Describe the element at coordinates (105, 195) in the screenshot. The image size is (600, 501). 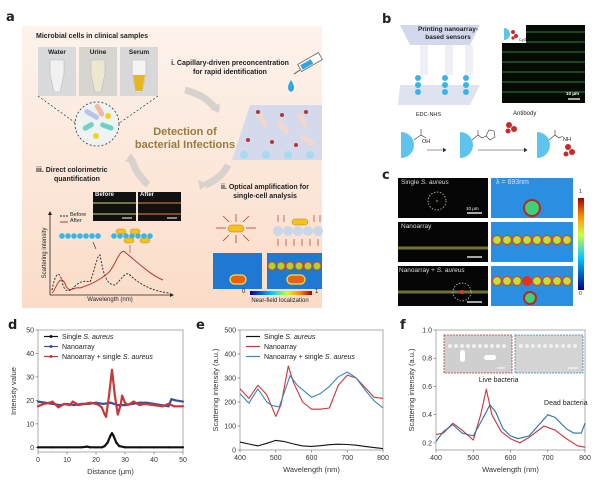
I see `before-image-label: Before` at that location.